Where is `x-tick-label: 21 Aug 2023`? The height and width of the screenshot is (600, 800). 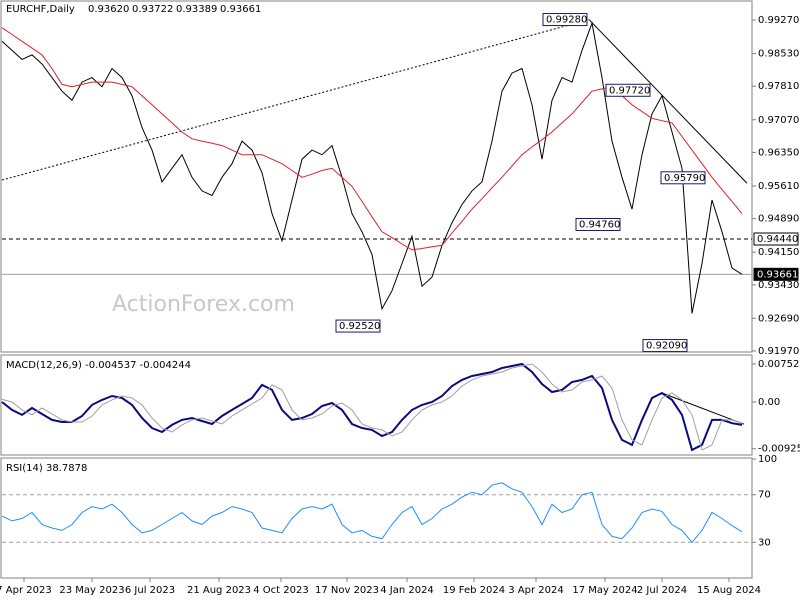
x-tick-label: 21 Aug 2023 is located at coordinates (219, 590).